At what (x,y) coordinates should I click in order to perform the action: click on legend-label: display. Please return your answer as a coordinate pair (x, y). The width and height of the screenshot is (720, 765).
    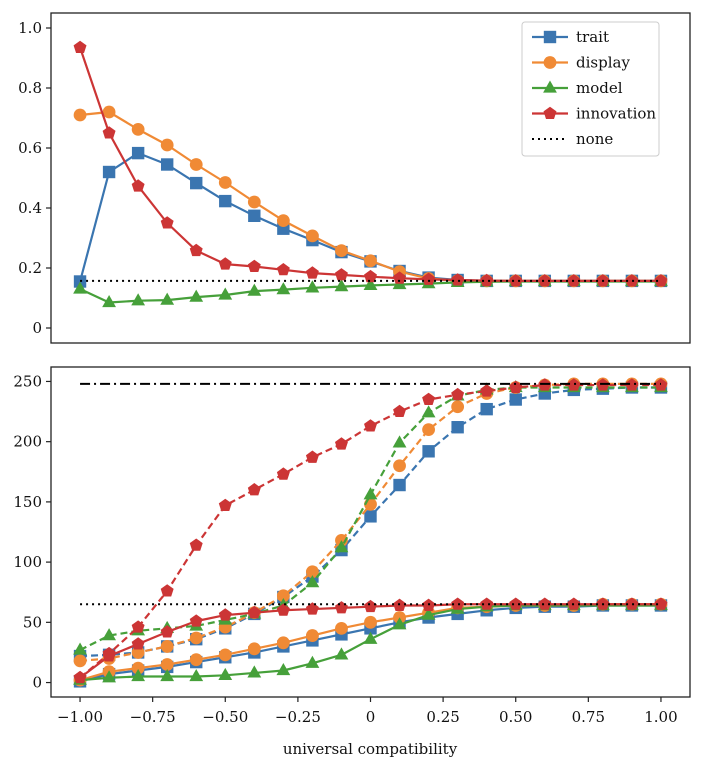
    Looking at the image, I should click on (603, 63).